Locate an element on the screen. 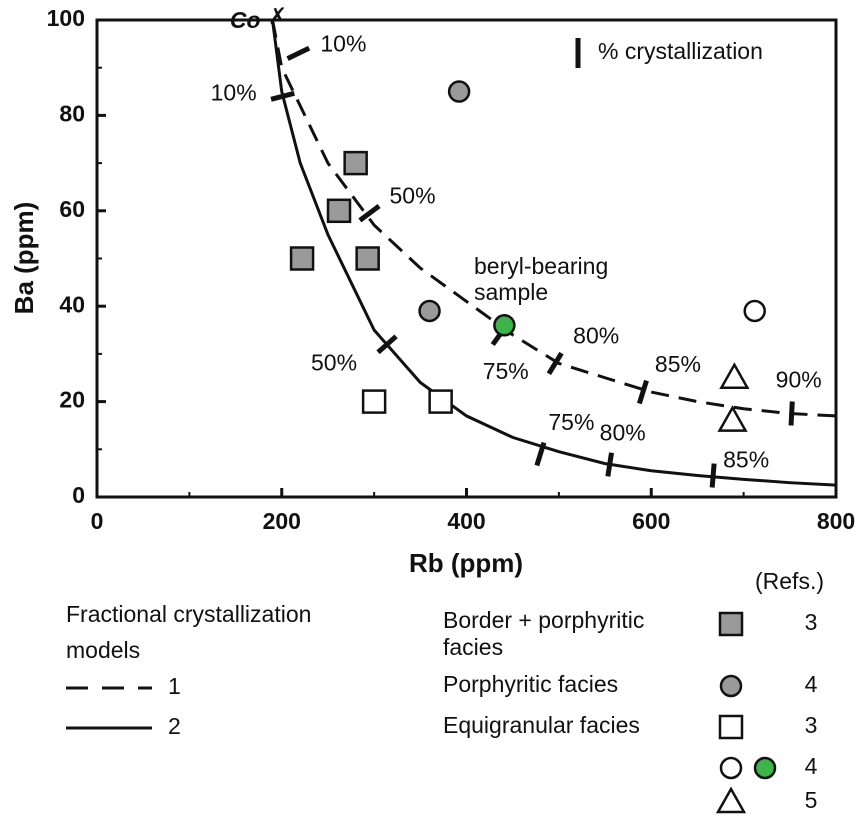  y-tick-label: 20 is located at coordinates (72, 400).